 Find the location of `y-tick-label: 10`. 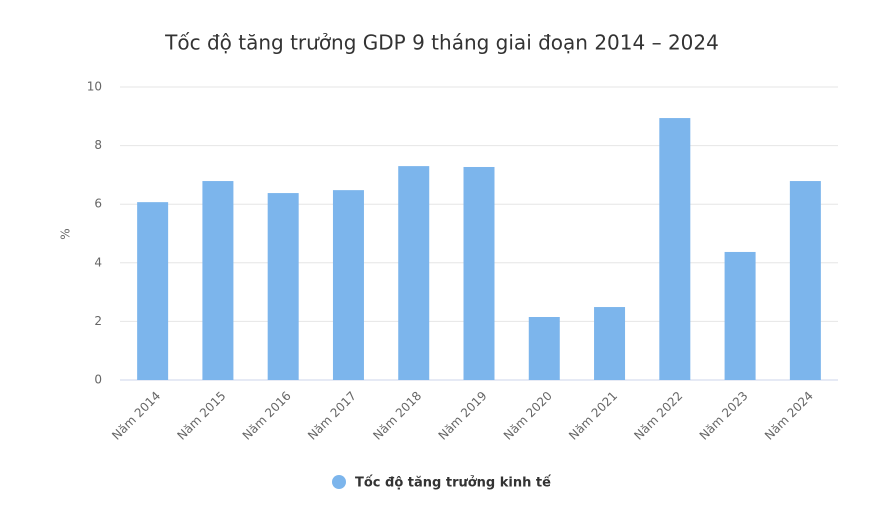

y-tick-label: 10 is located at coordinates (94, 87).